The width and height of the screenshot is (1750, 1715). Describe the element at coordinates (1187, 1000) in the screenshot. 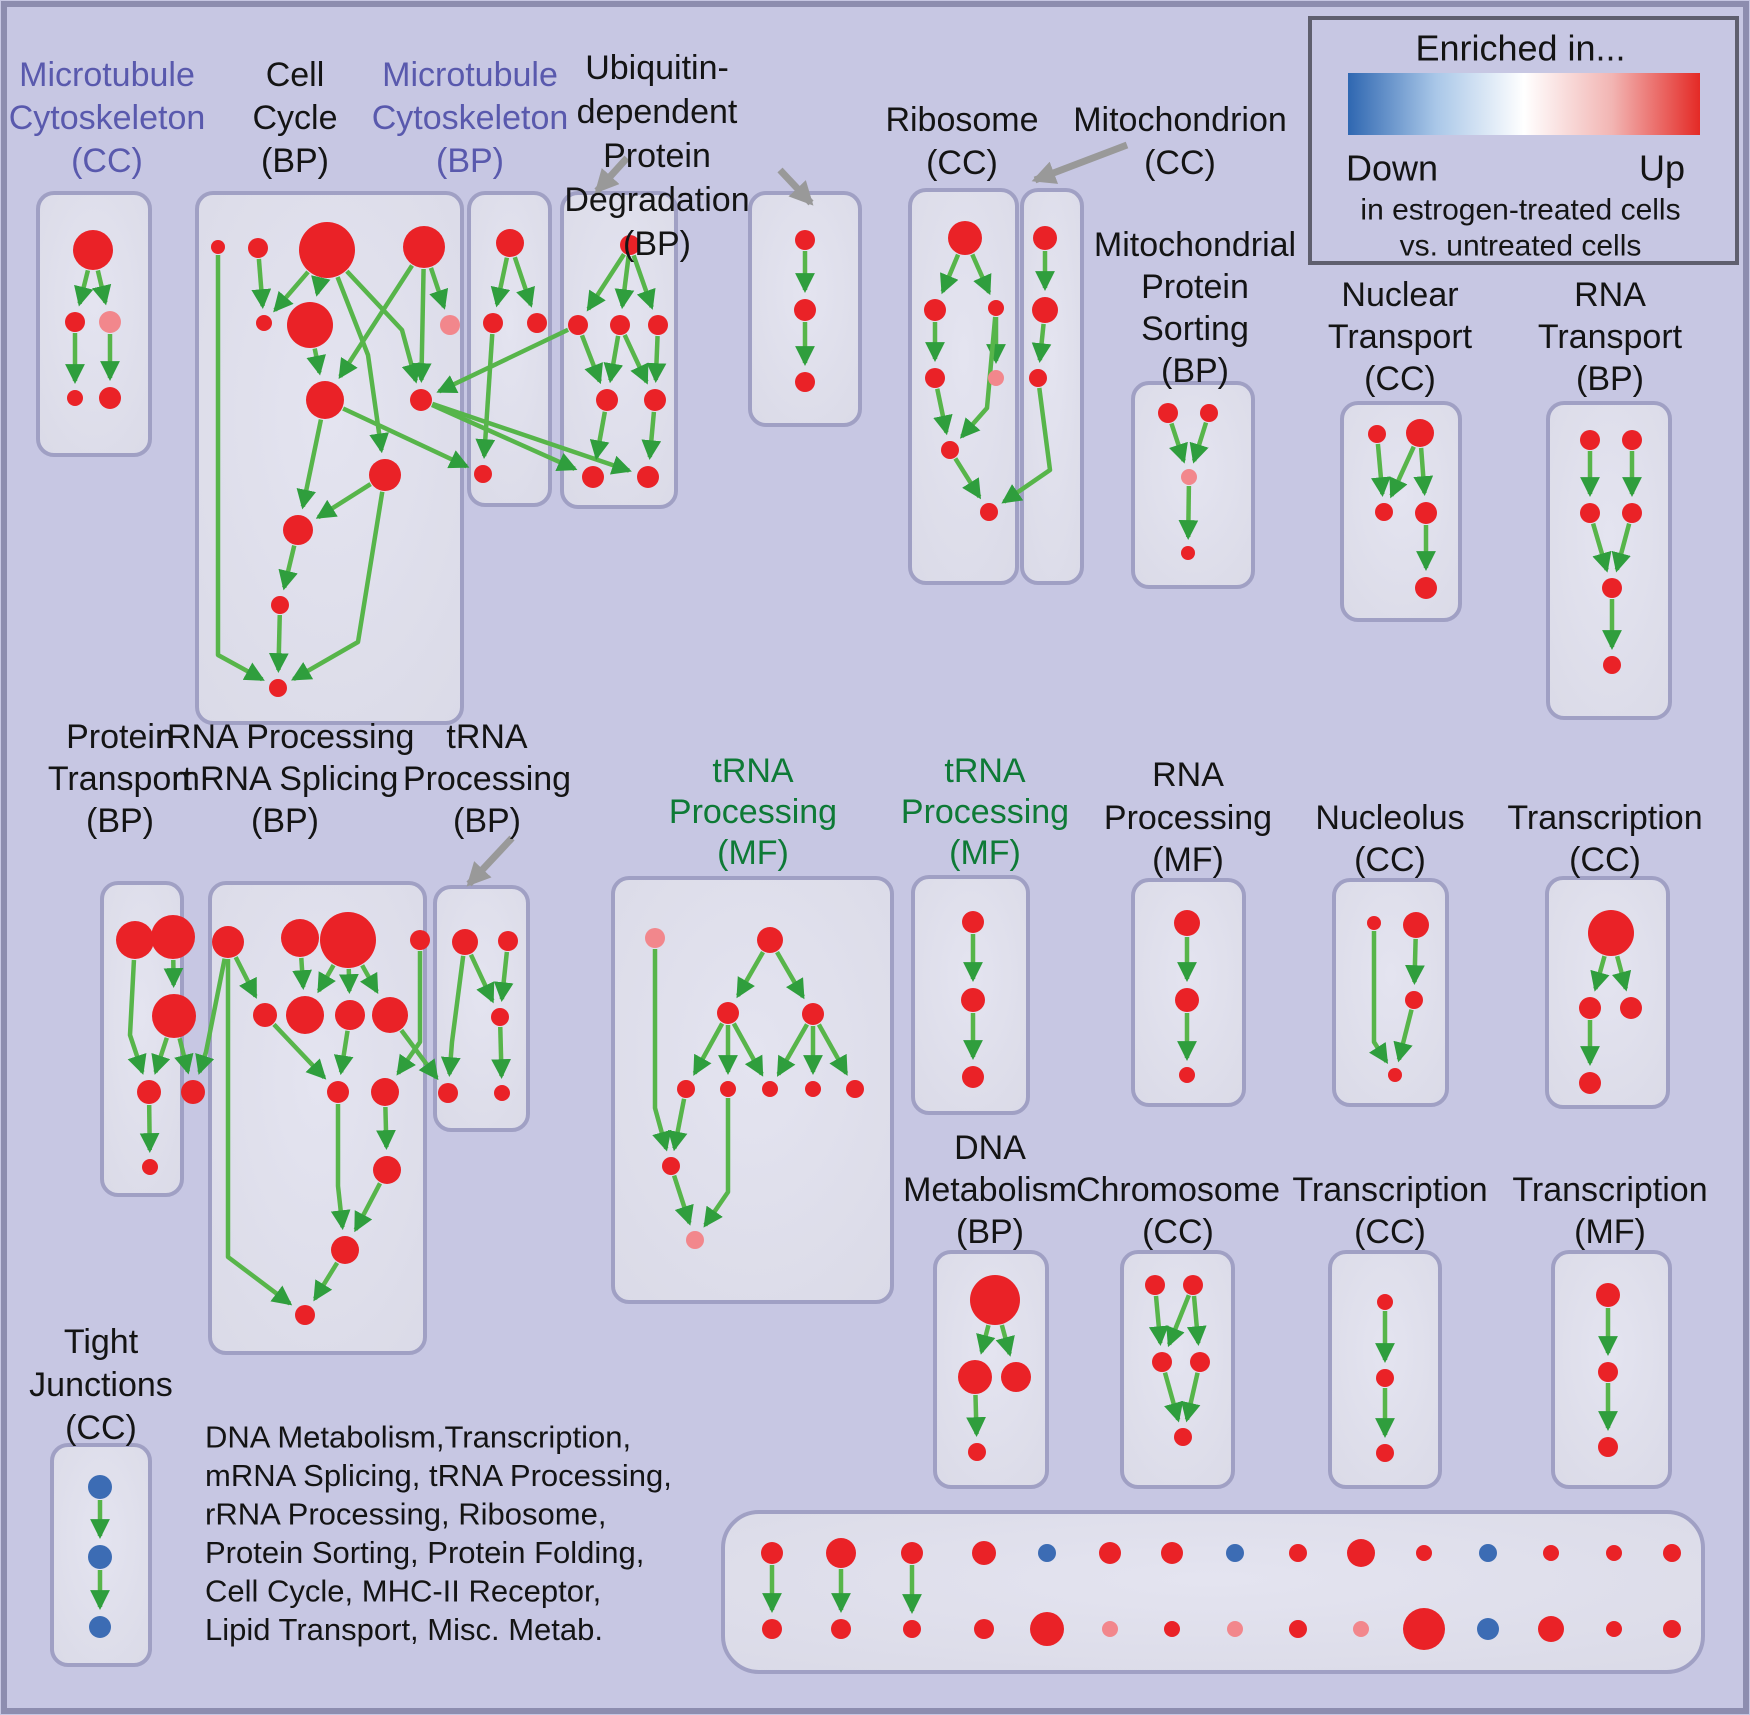

I see `gene-node-rp2` at that location.